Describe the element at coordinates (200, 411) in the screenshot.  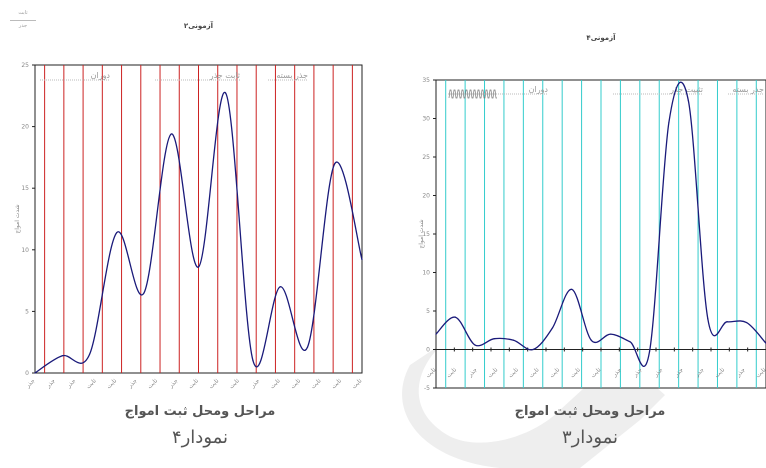
I see `chart-left-xcaption: مراحل ومحل ثبت امواج` at that location.